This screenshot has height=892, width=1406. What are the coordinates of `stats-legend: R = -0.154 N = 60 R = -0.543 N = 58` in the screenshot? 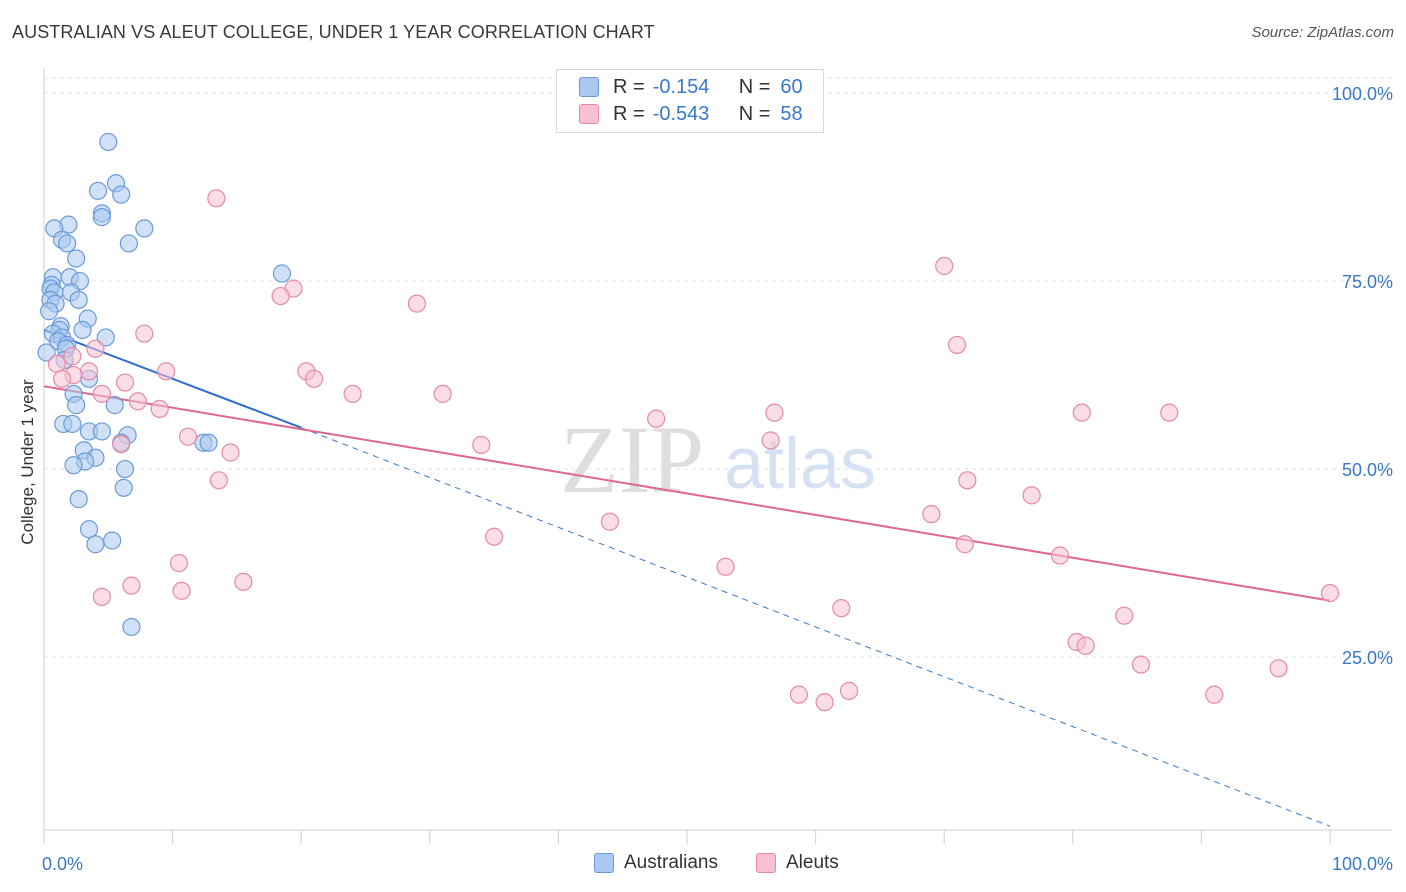 It's located at (690, 101).